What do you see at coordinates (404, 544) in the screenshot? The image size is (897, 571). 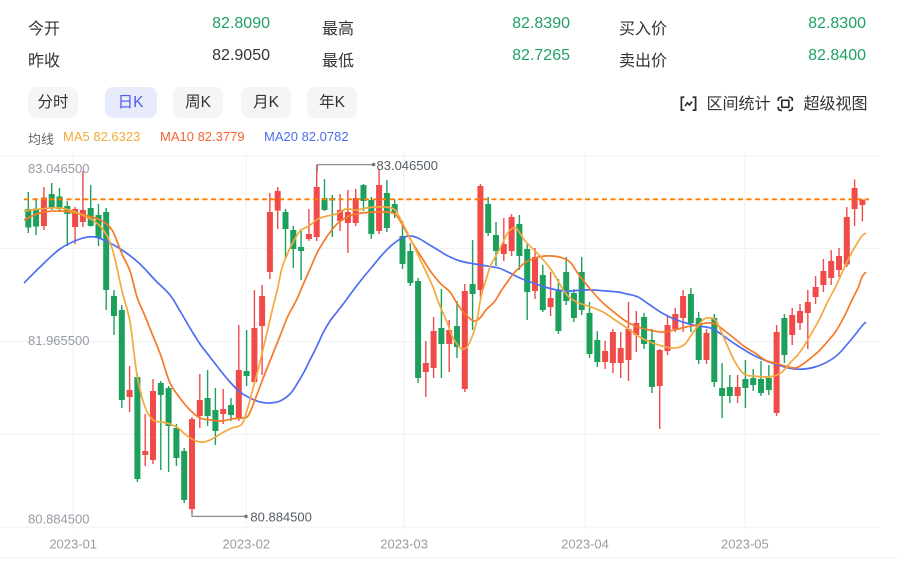 I see `svg-text: 2023-03` at bounding box center [404, 544].